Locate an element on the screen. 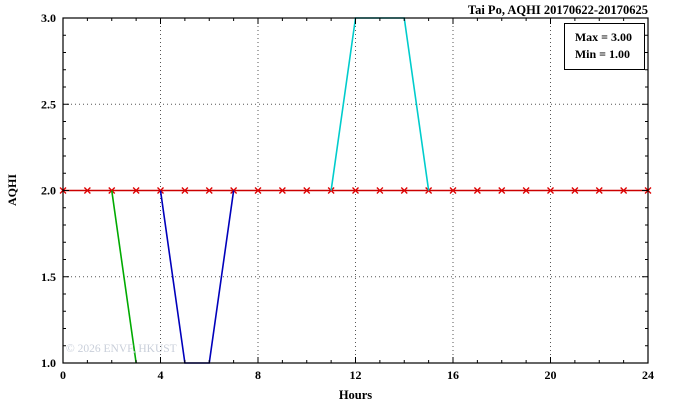  y-tick-label: 1.5 is located at coordinates (48, 277).